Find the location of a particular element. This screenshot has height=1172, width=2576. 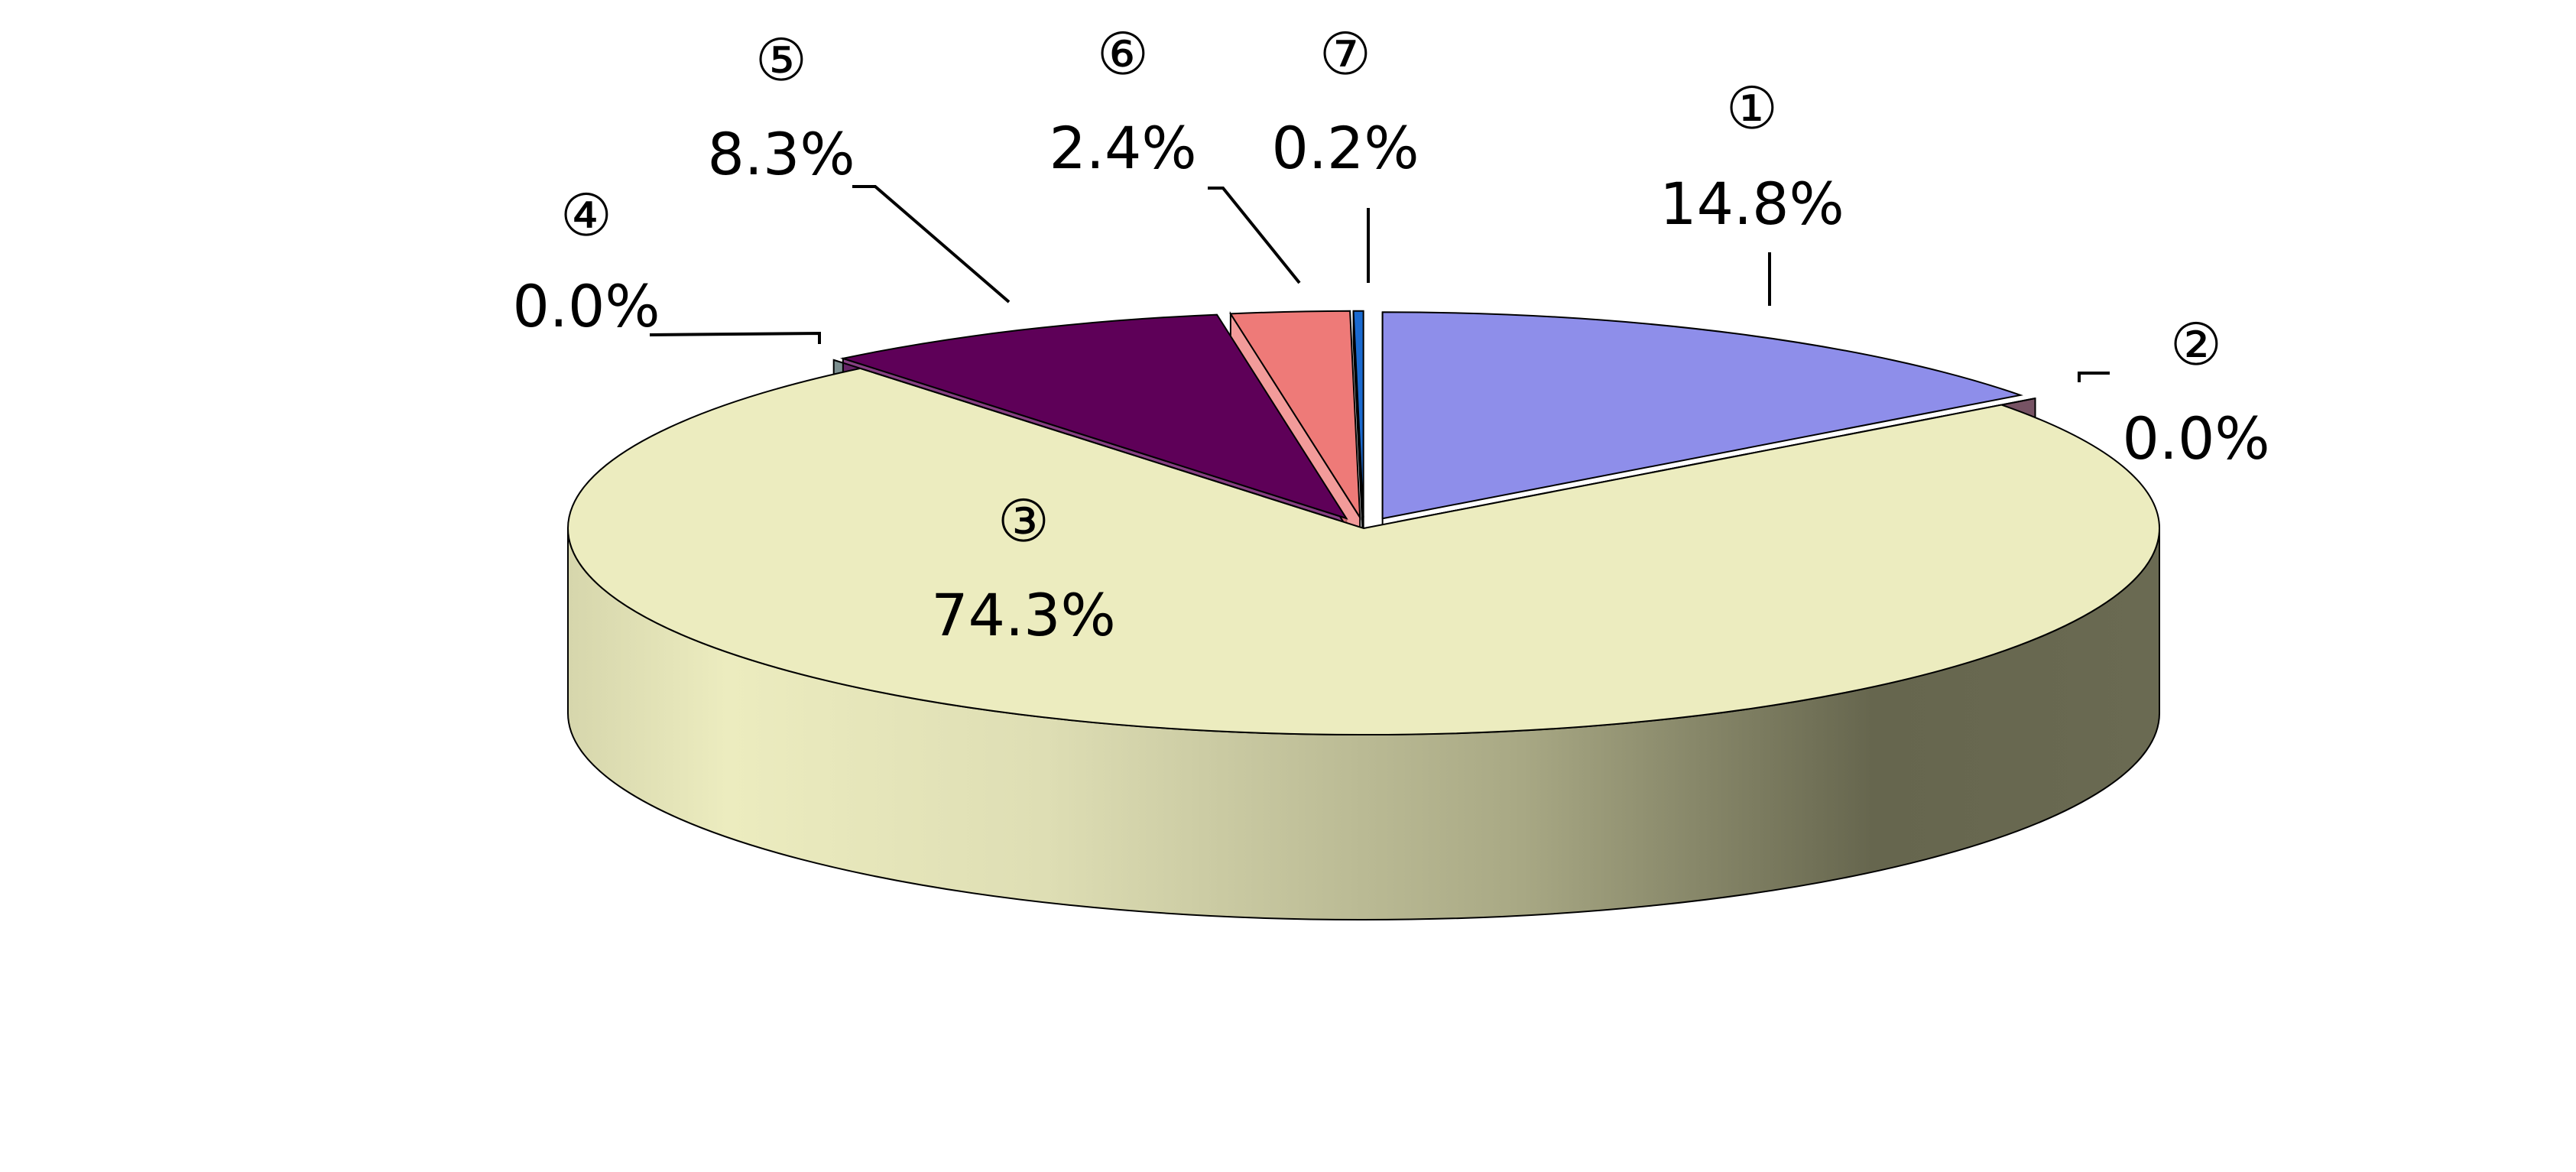

value-label: 14.8% is located at coordinates (1751, 204).